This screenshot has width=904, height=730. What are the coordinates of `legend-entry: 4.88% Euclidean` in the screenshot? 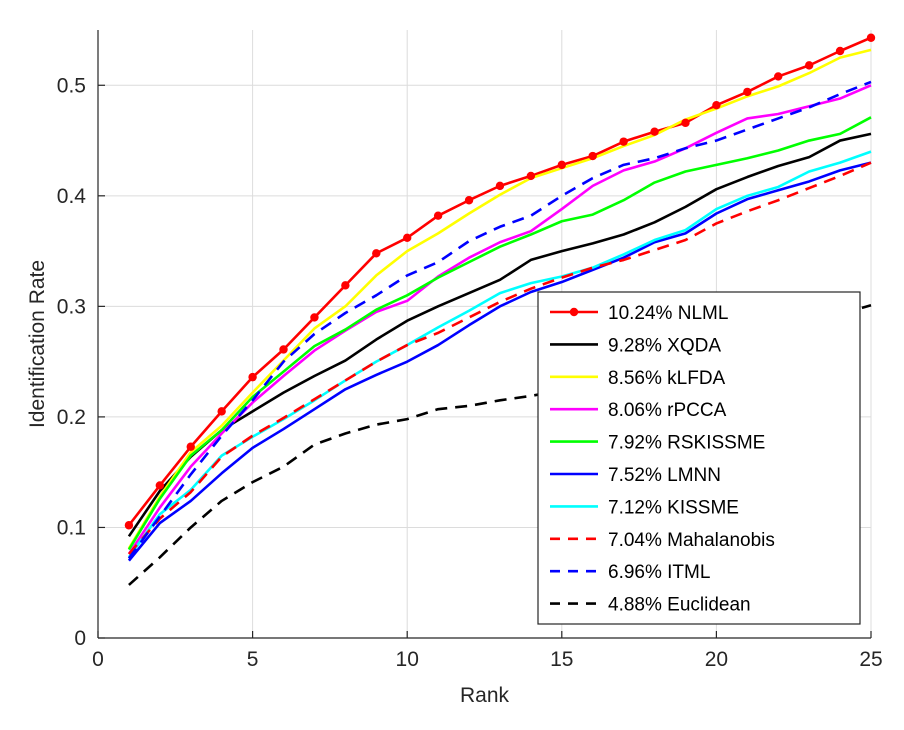 It's located at (679, 605).